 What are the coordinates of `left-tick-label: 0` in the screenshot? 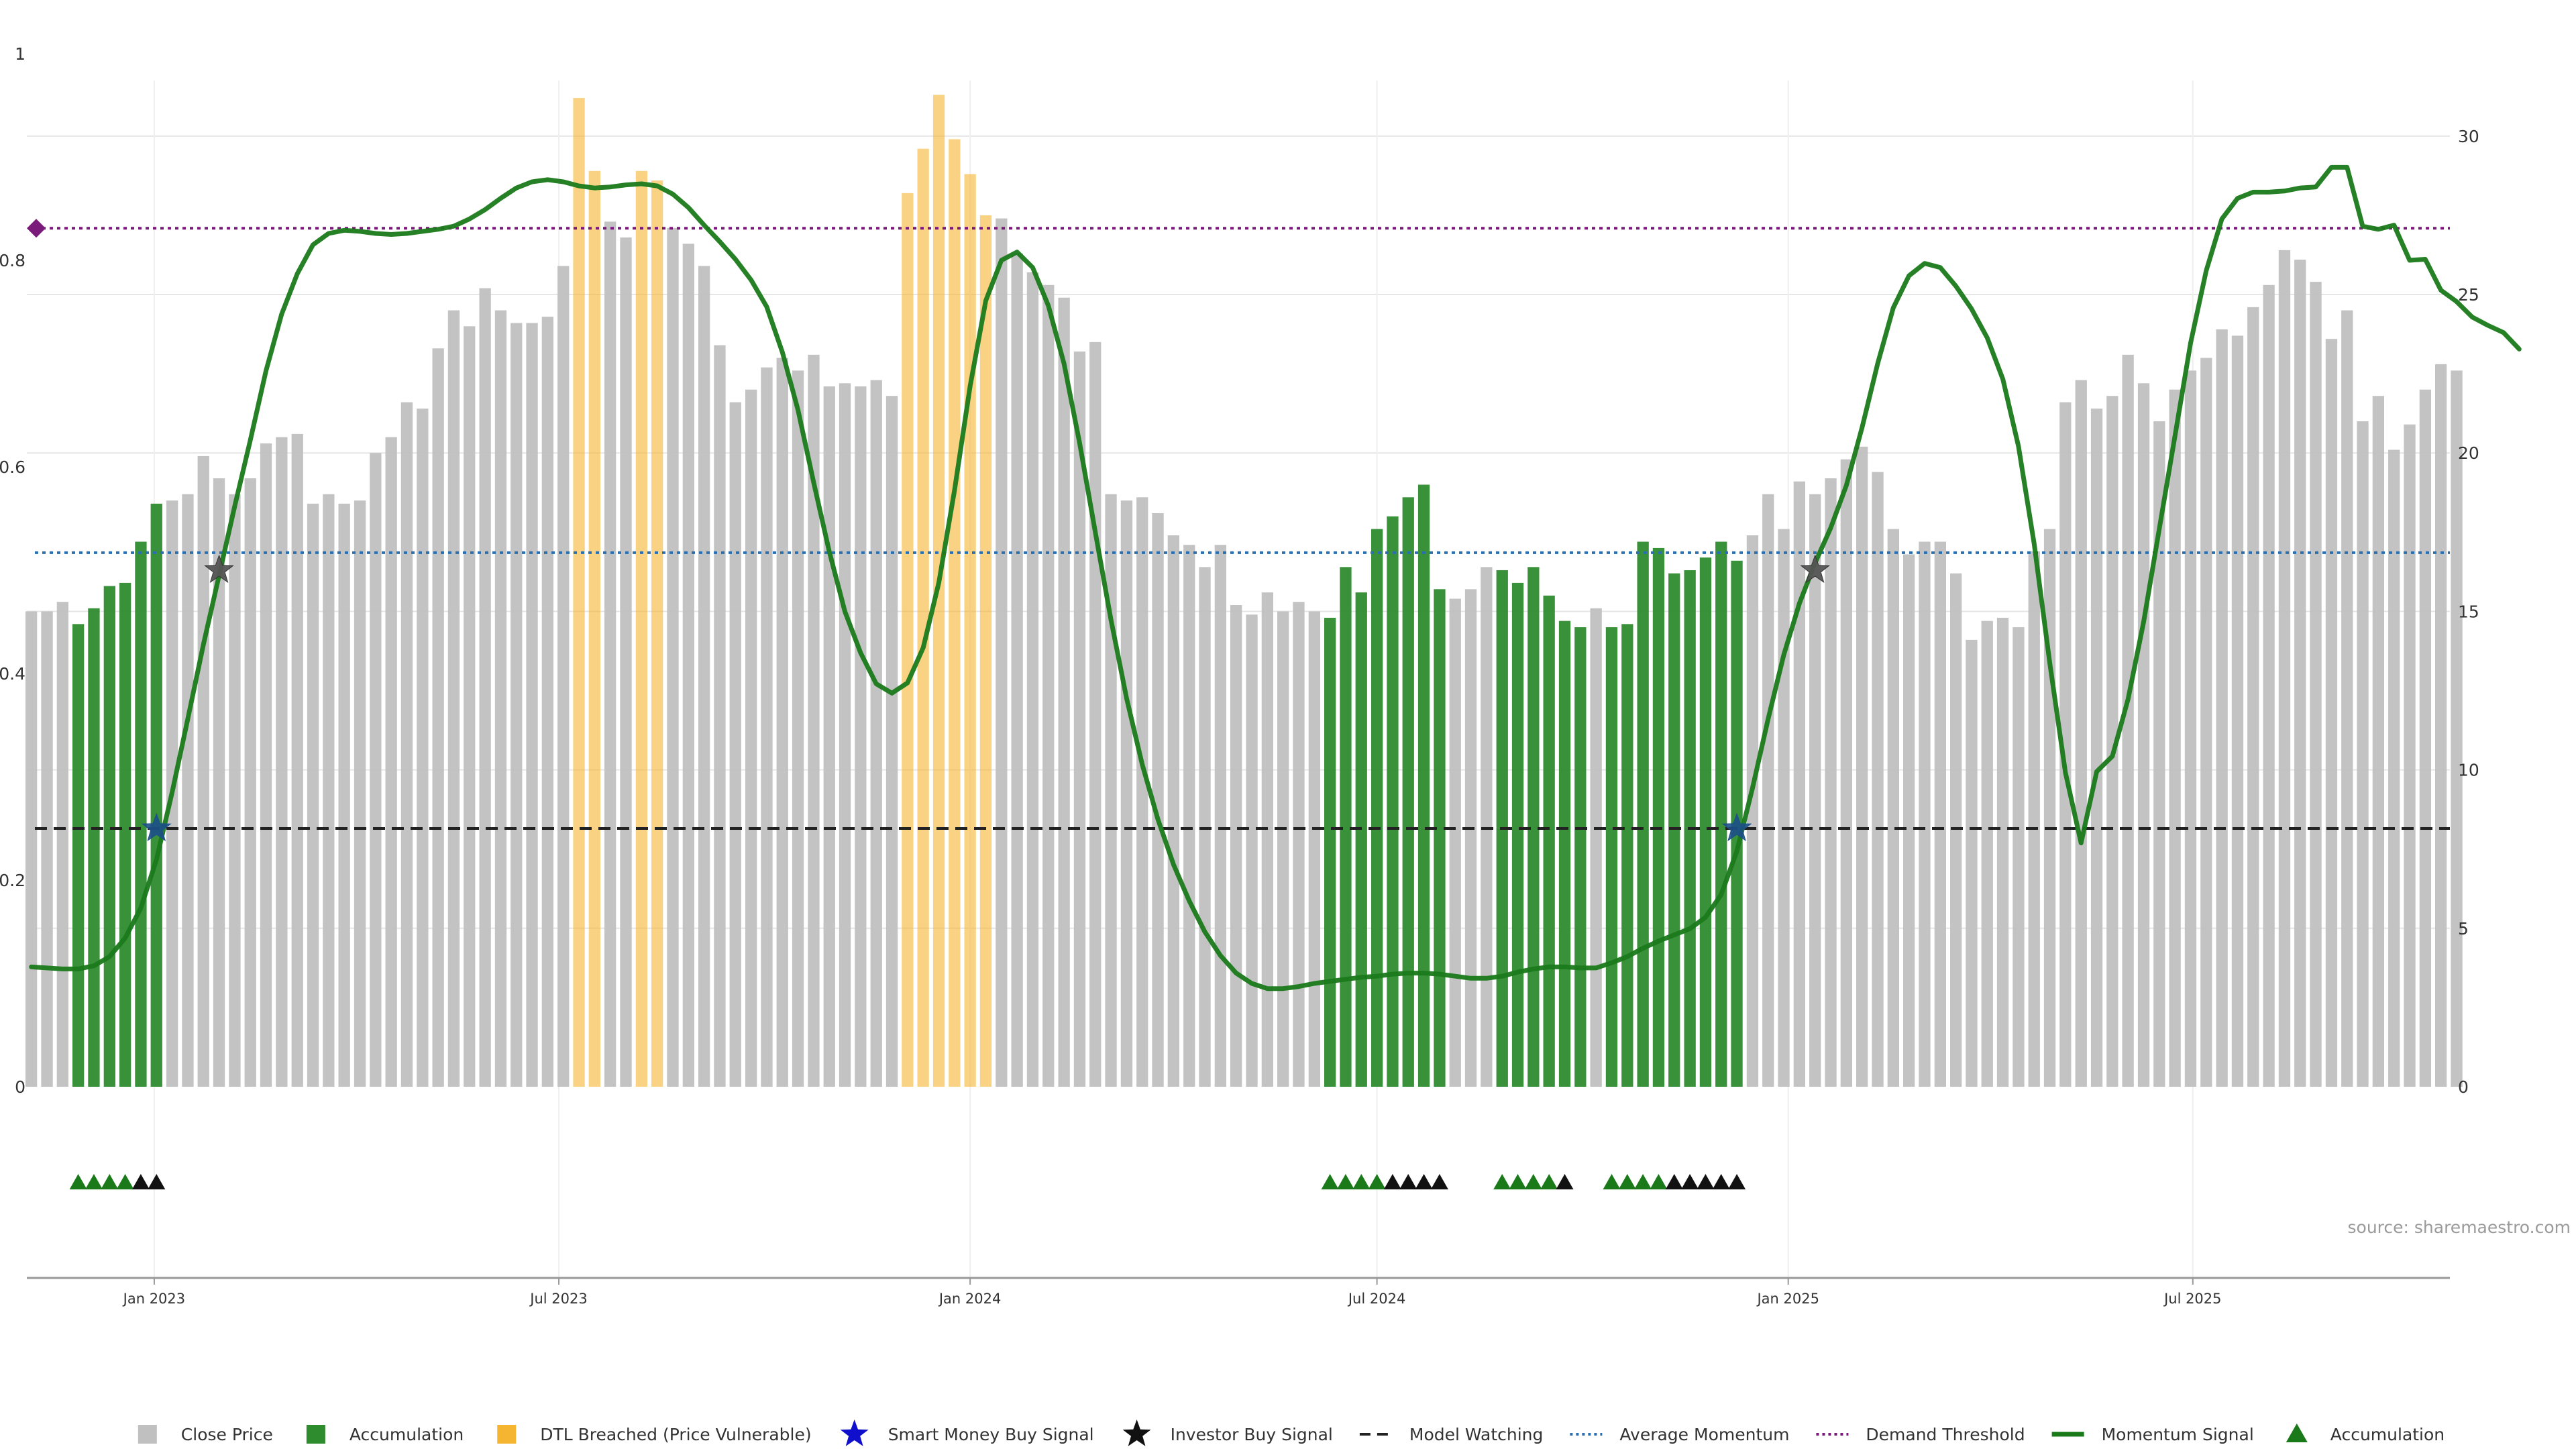 It's located at (20, 1087).